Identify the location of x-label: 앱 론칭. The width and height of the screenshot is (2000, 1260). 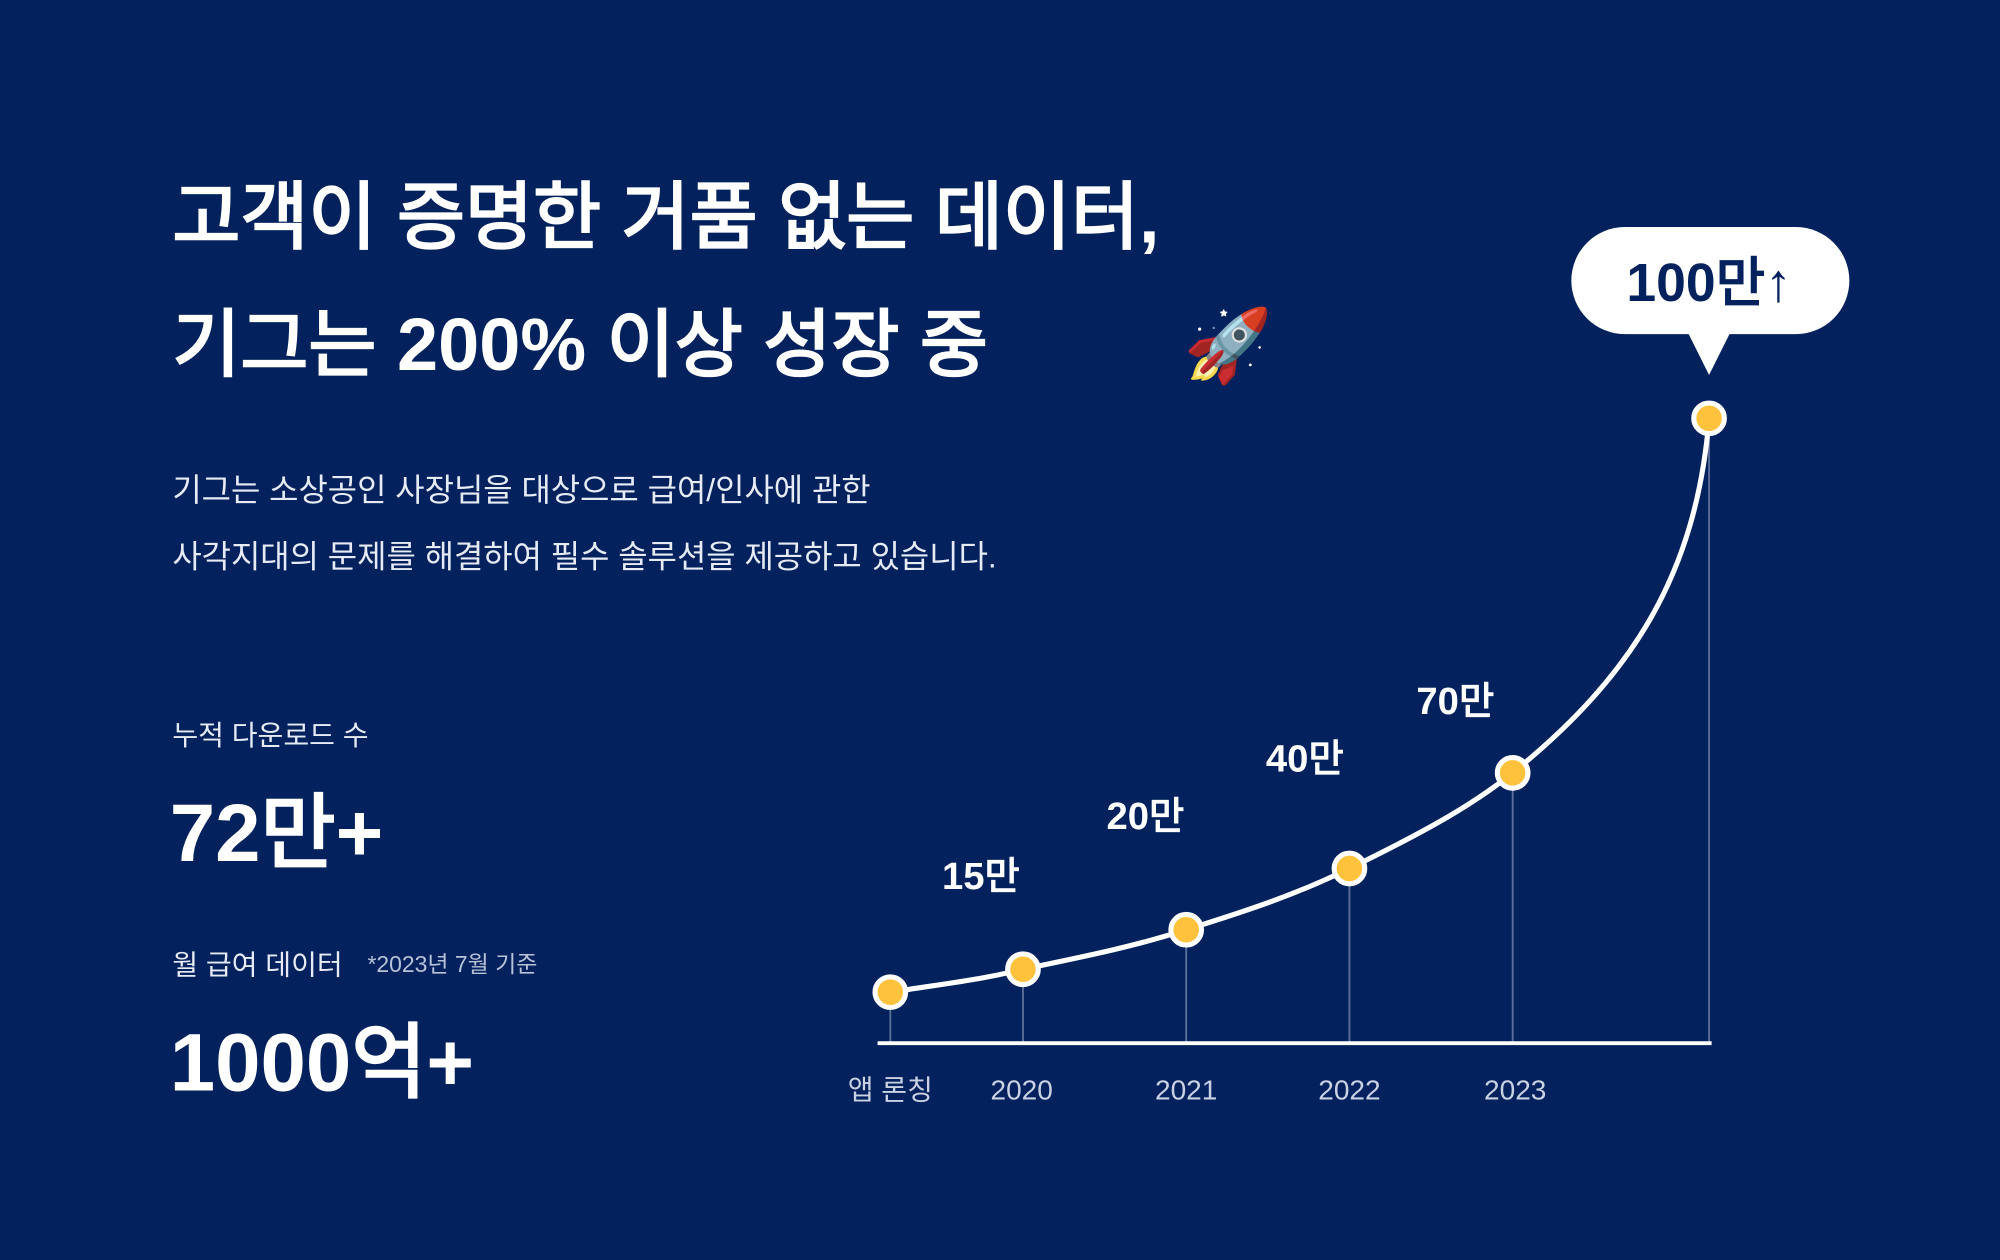
(890, 1089).